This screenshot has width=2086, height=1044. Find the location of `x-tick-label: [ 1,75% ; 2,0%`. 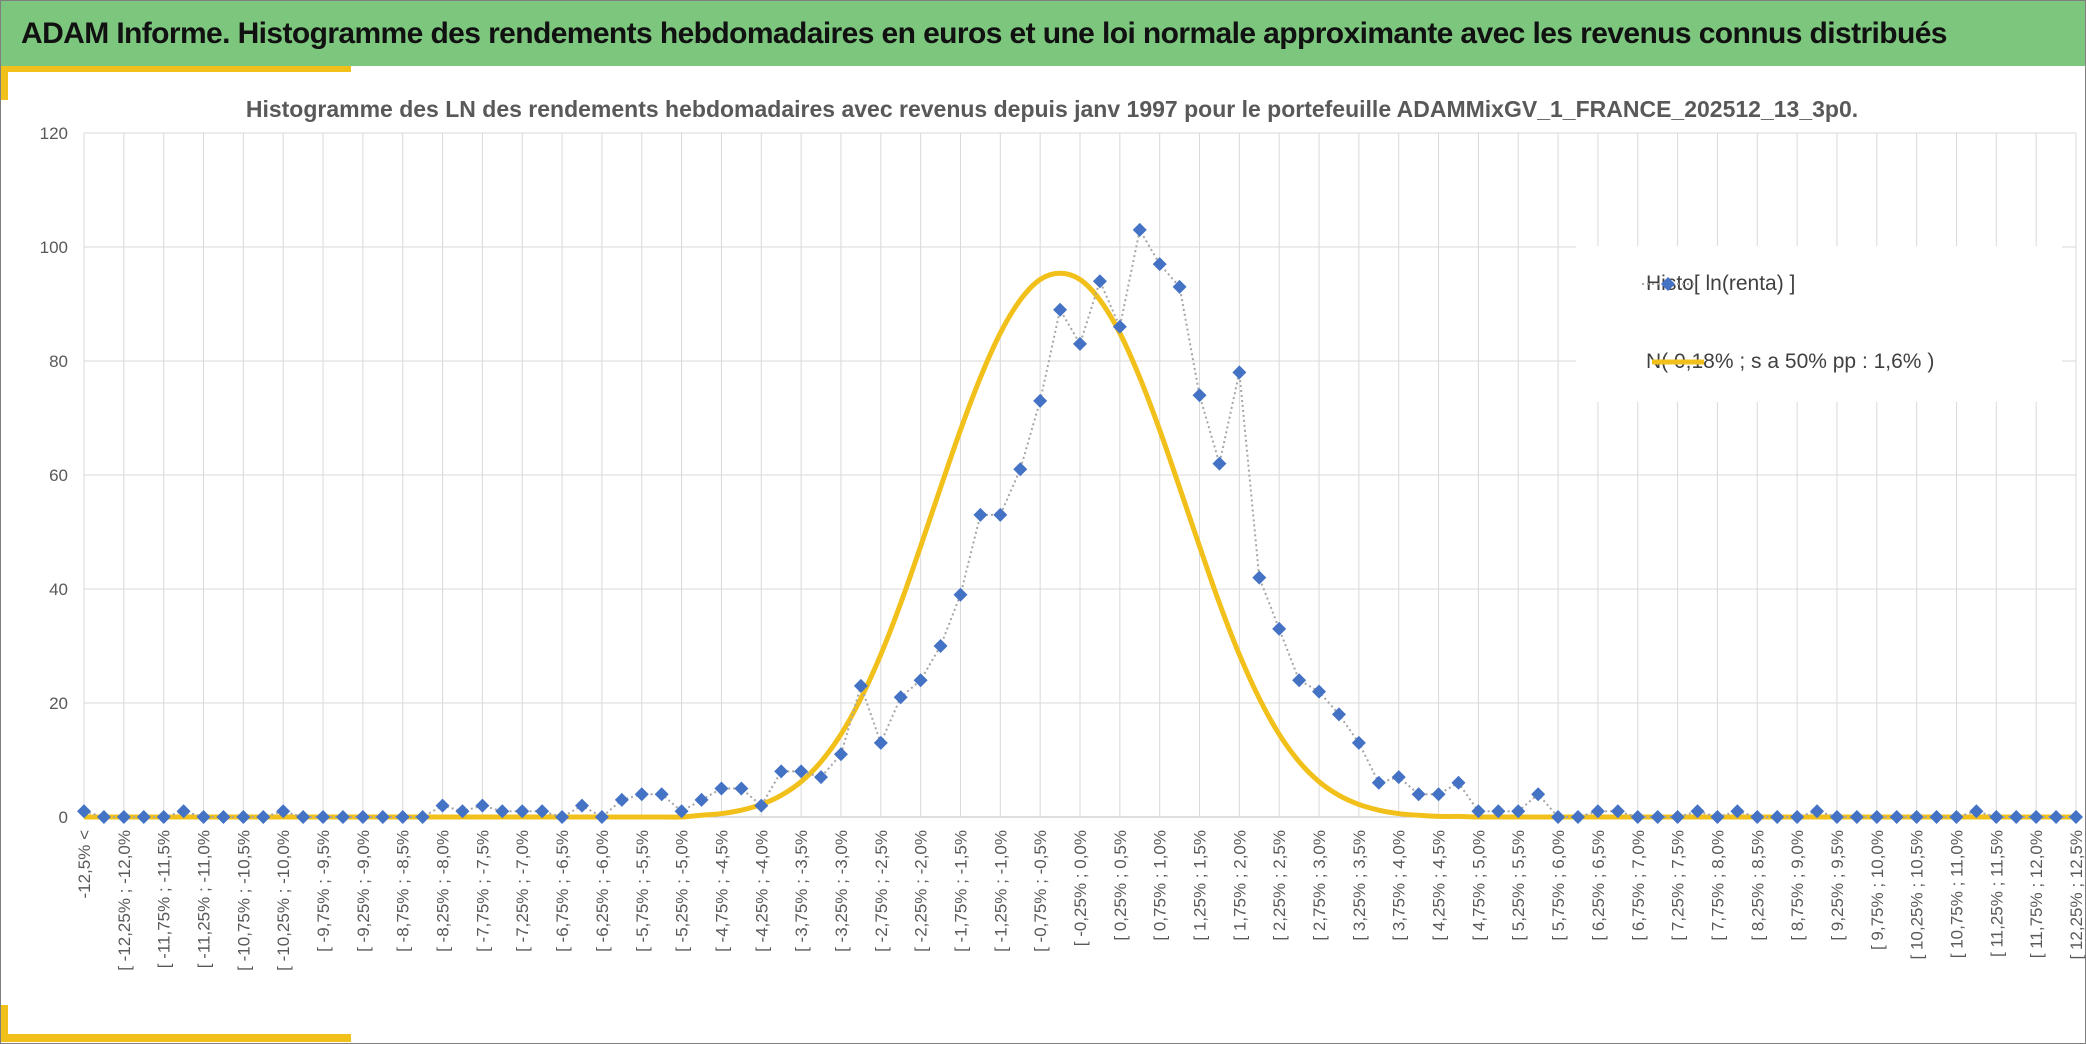

x-tick-label: [ 1,75% ; 2,0% is located at coordinates (1239, 885).